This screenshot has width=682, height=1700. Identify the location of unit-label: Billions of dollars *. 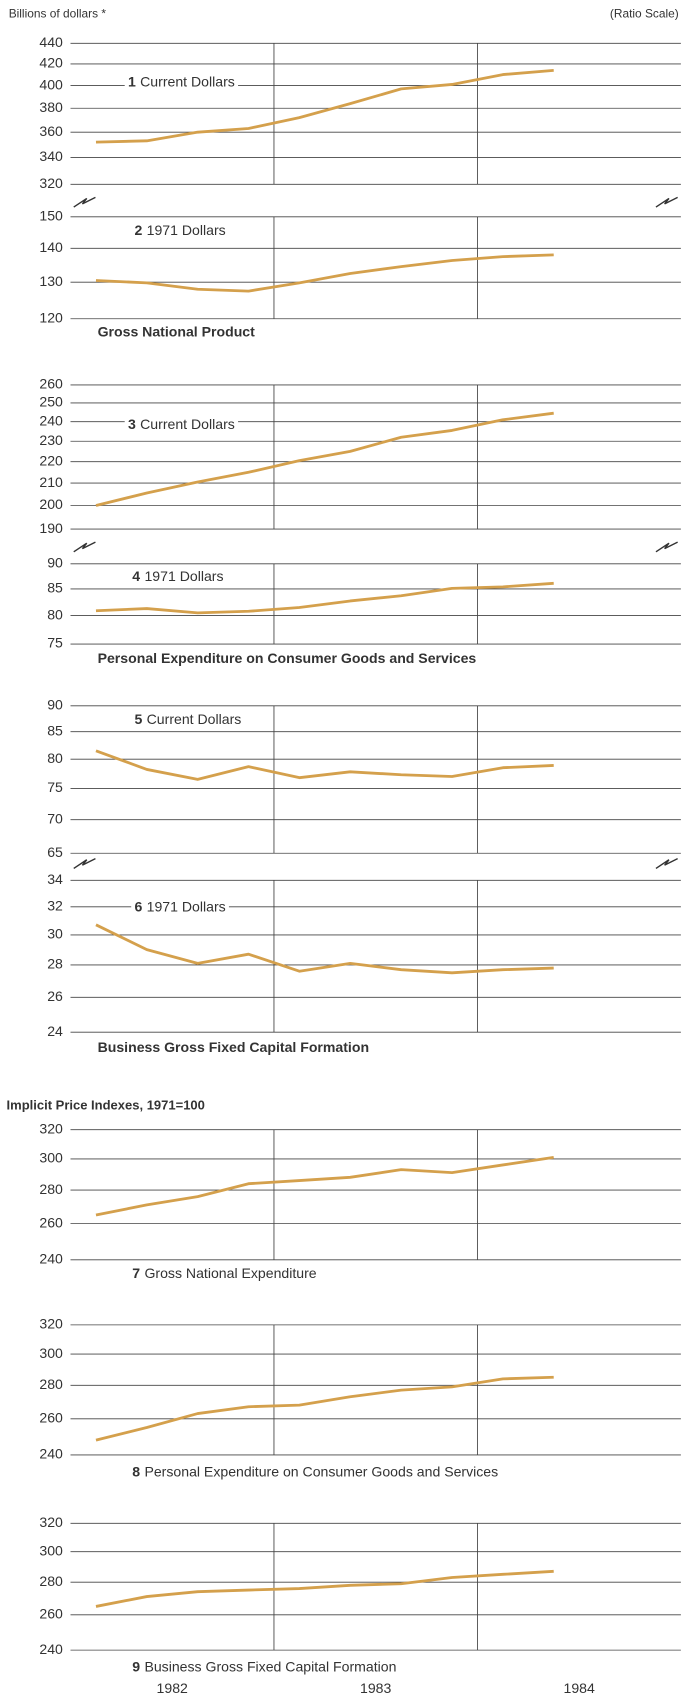
(58, 13).